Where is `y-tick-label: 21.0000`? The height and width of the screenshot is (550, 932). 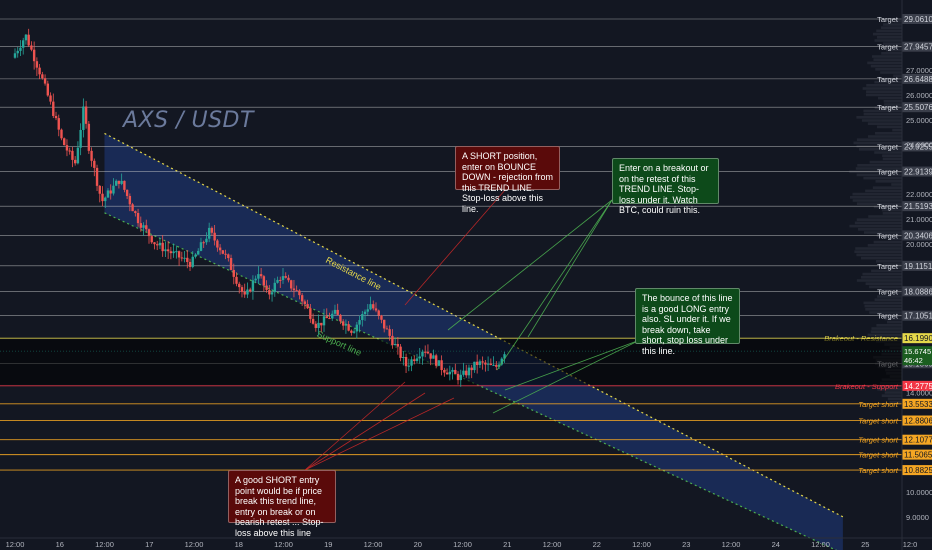 y-tick-label: 21.0000 is located at coordinates (919, 219).